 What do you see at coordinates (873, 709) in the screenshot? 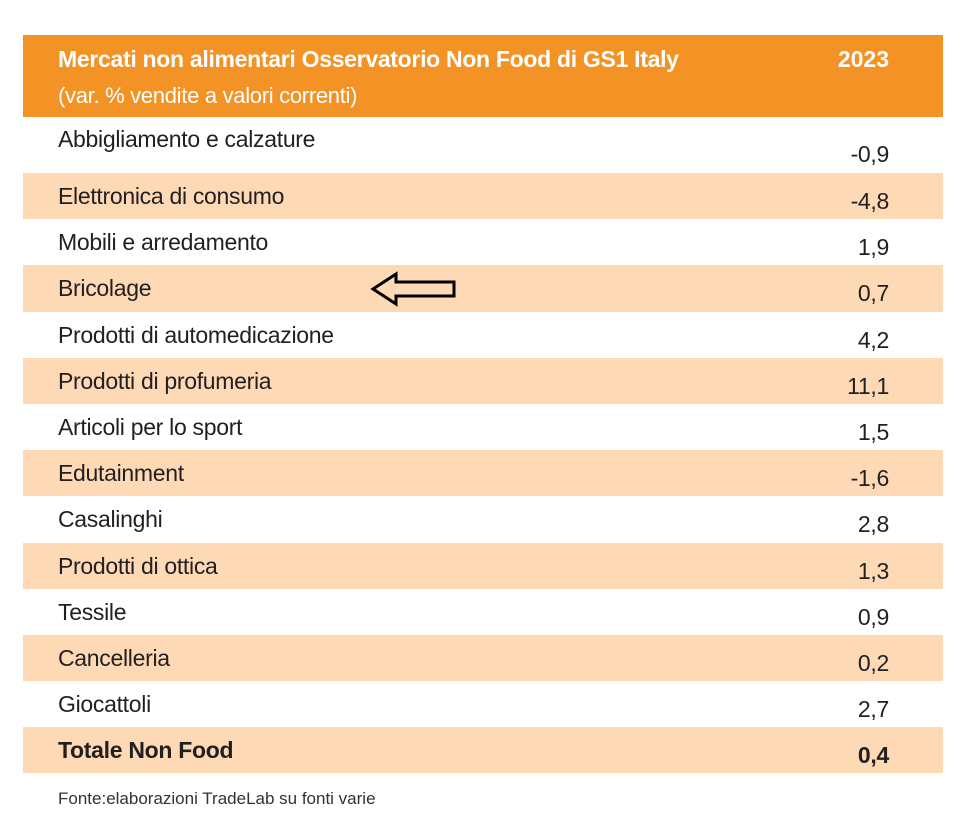
I see `row-value: 2,7` at bounding box center [873, 709].